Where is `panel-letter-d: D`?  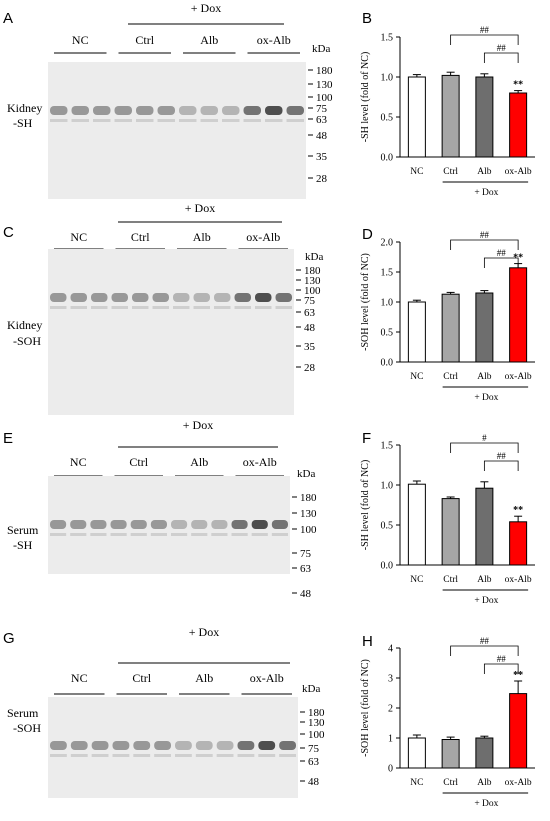 panel-letter-d: D is located at coordinates (367, 234).